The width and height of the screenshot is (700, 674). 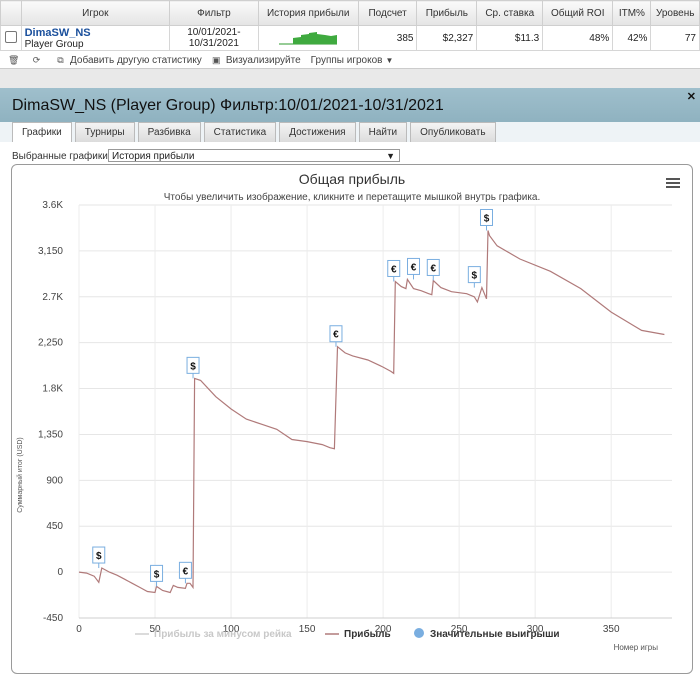 I want to click on level-cell: 77, so click(x=675, y=38).